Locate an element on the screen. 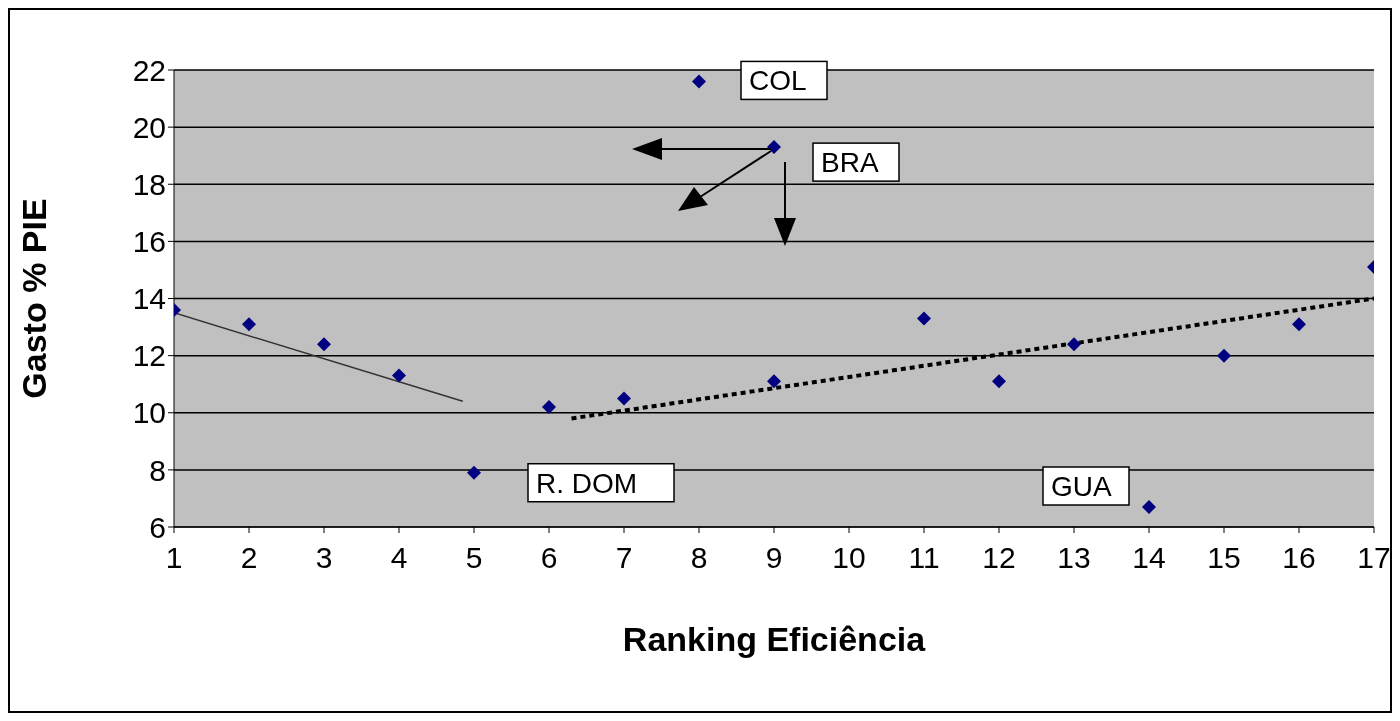 Image resolution: width=1400 pixels, height=721 pixels. x-tick-label: 12 is located at coordinates (999, 558).